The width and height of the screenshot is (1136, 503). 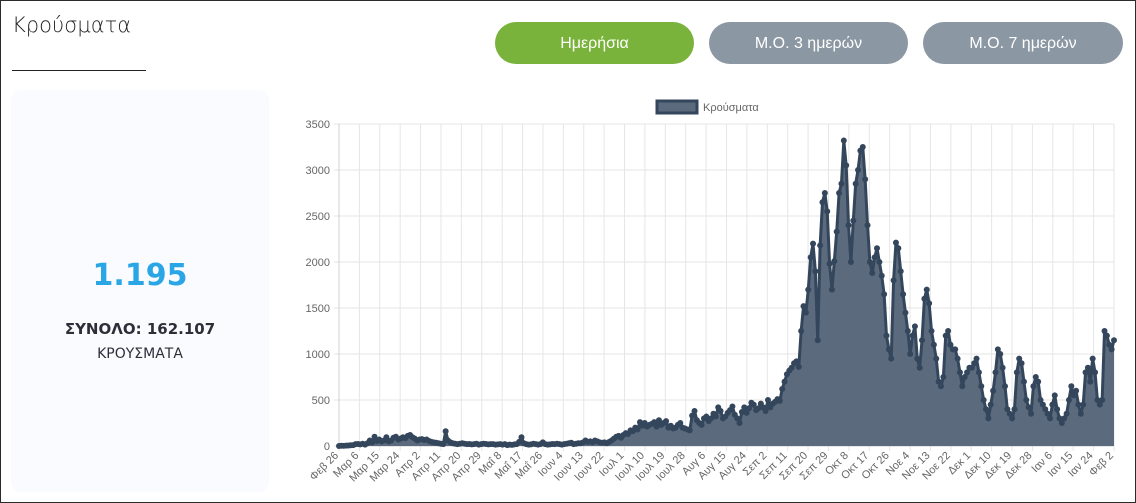 I want to click on y-tick-label: 1000, so click(x=318, y=355).